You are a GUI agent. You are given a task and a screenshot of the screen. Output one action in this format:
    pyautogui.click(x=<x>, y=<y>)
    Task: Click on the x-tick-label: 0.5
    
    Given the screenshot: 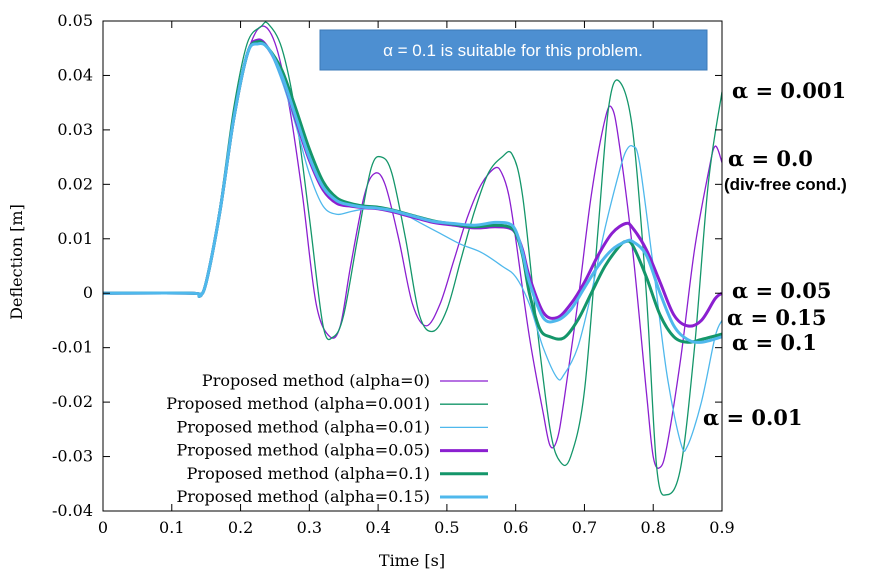 What is the action you would take?
    pyautogui.click(x=446, y=527)
    